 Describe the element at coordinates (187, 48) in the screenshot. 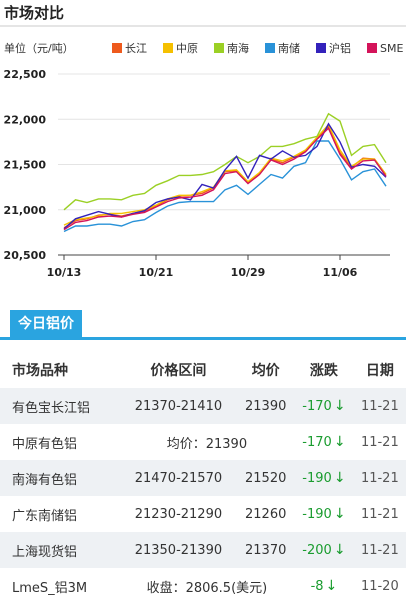

I see `legend-label: 中原` at that location.